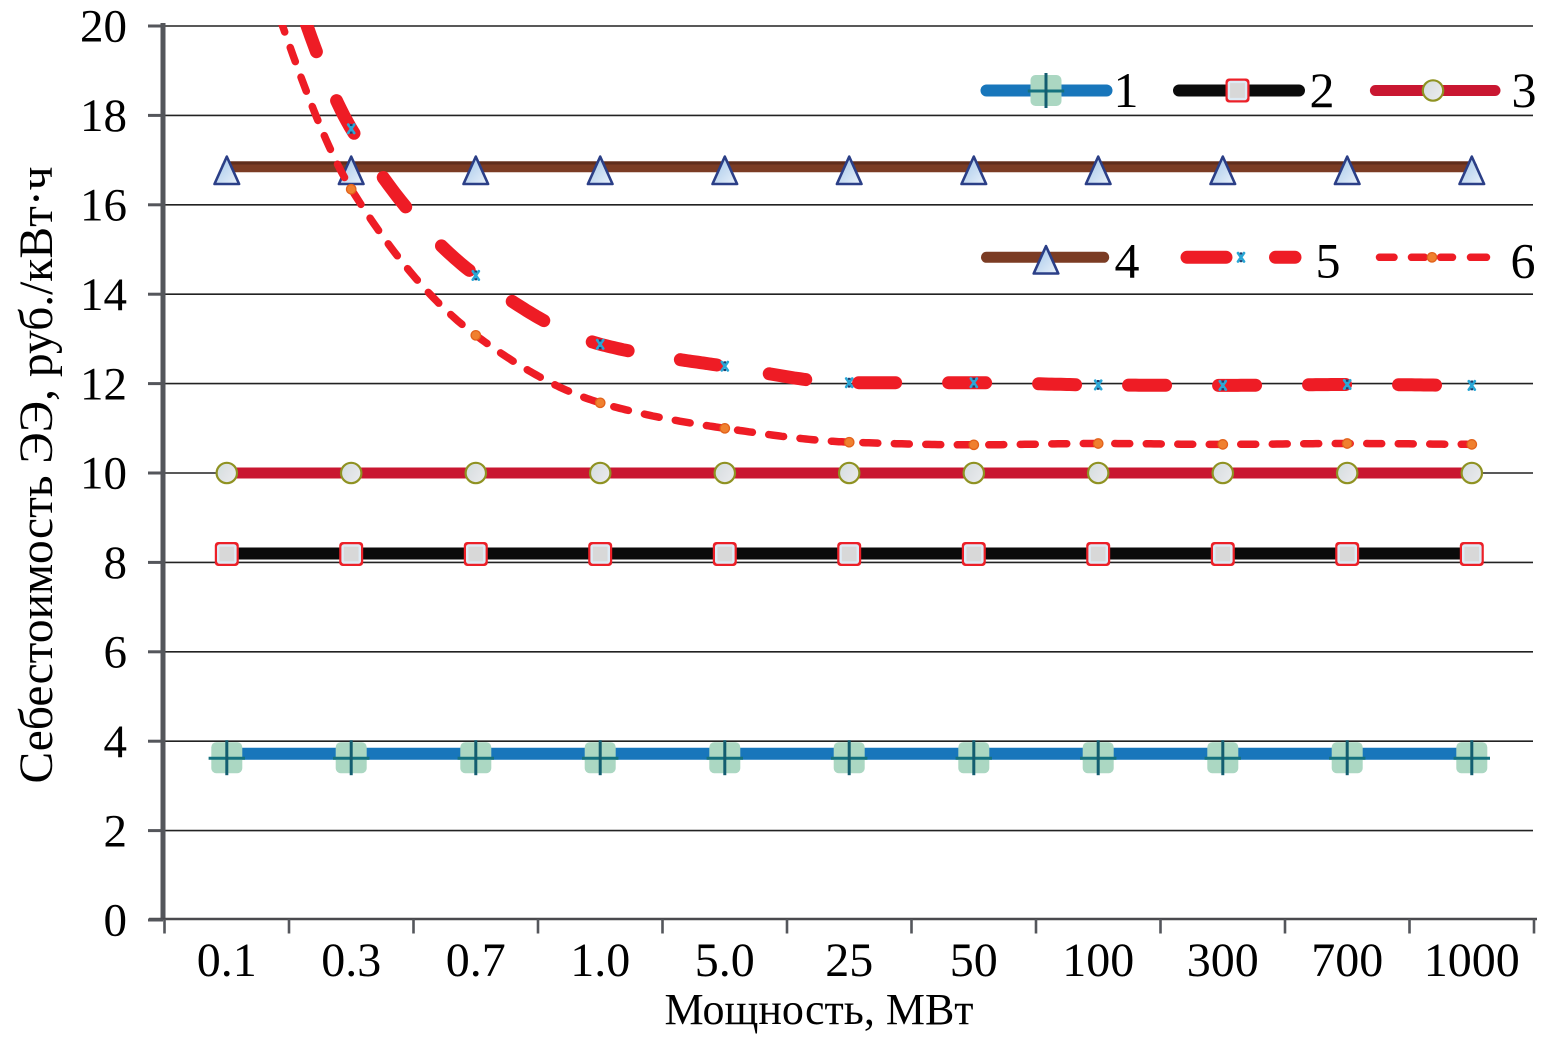 This screenshot has height=1049, width=1543. Describe the element at coordinates (1328, 260) in the screenshot. I see `svg-text: 5` at that location.